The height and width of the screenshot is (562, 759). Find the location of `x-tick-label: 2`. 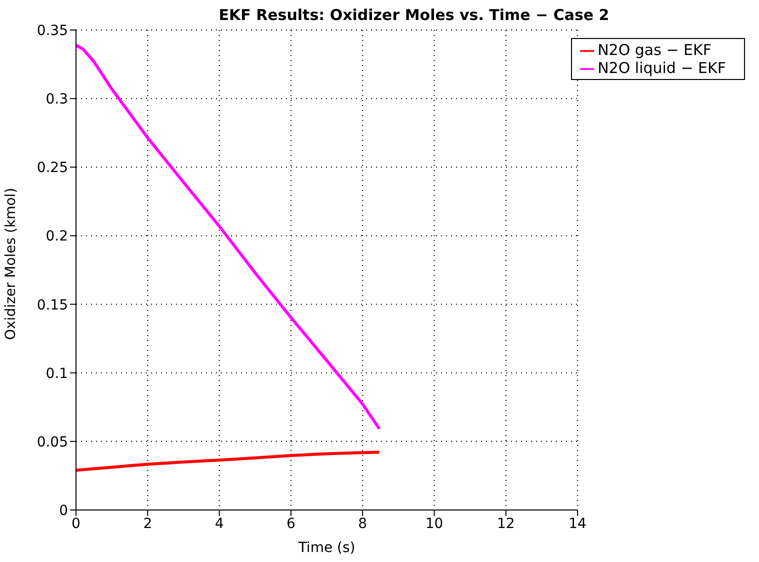

x-tick-label: 2 is located at coordinates (147, 524).